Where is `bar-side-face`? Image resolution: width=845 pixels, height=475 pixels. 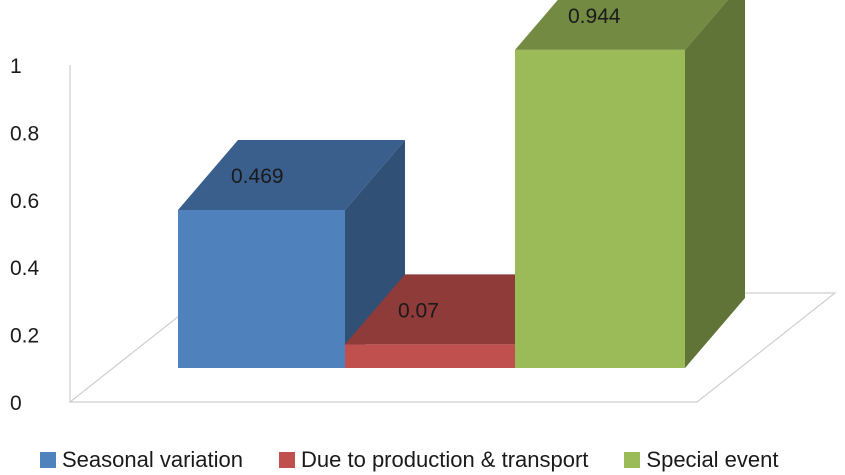 bar-side-face is located at coordinates (715, 184).